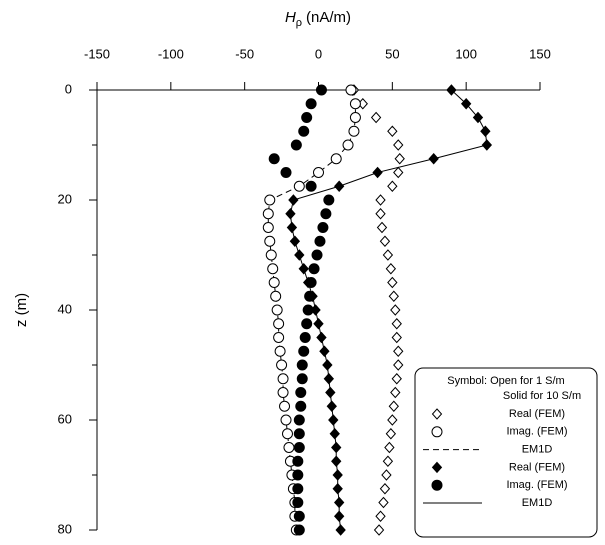 Image resolution: width=605 pixels, height=545 pixels. I want to click on legend-note: Solid for 10 S/m, so click(542, 396).